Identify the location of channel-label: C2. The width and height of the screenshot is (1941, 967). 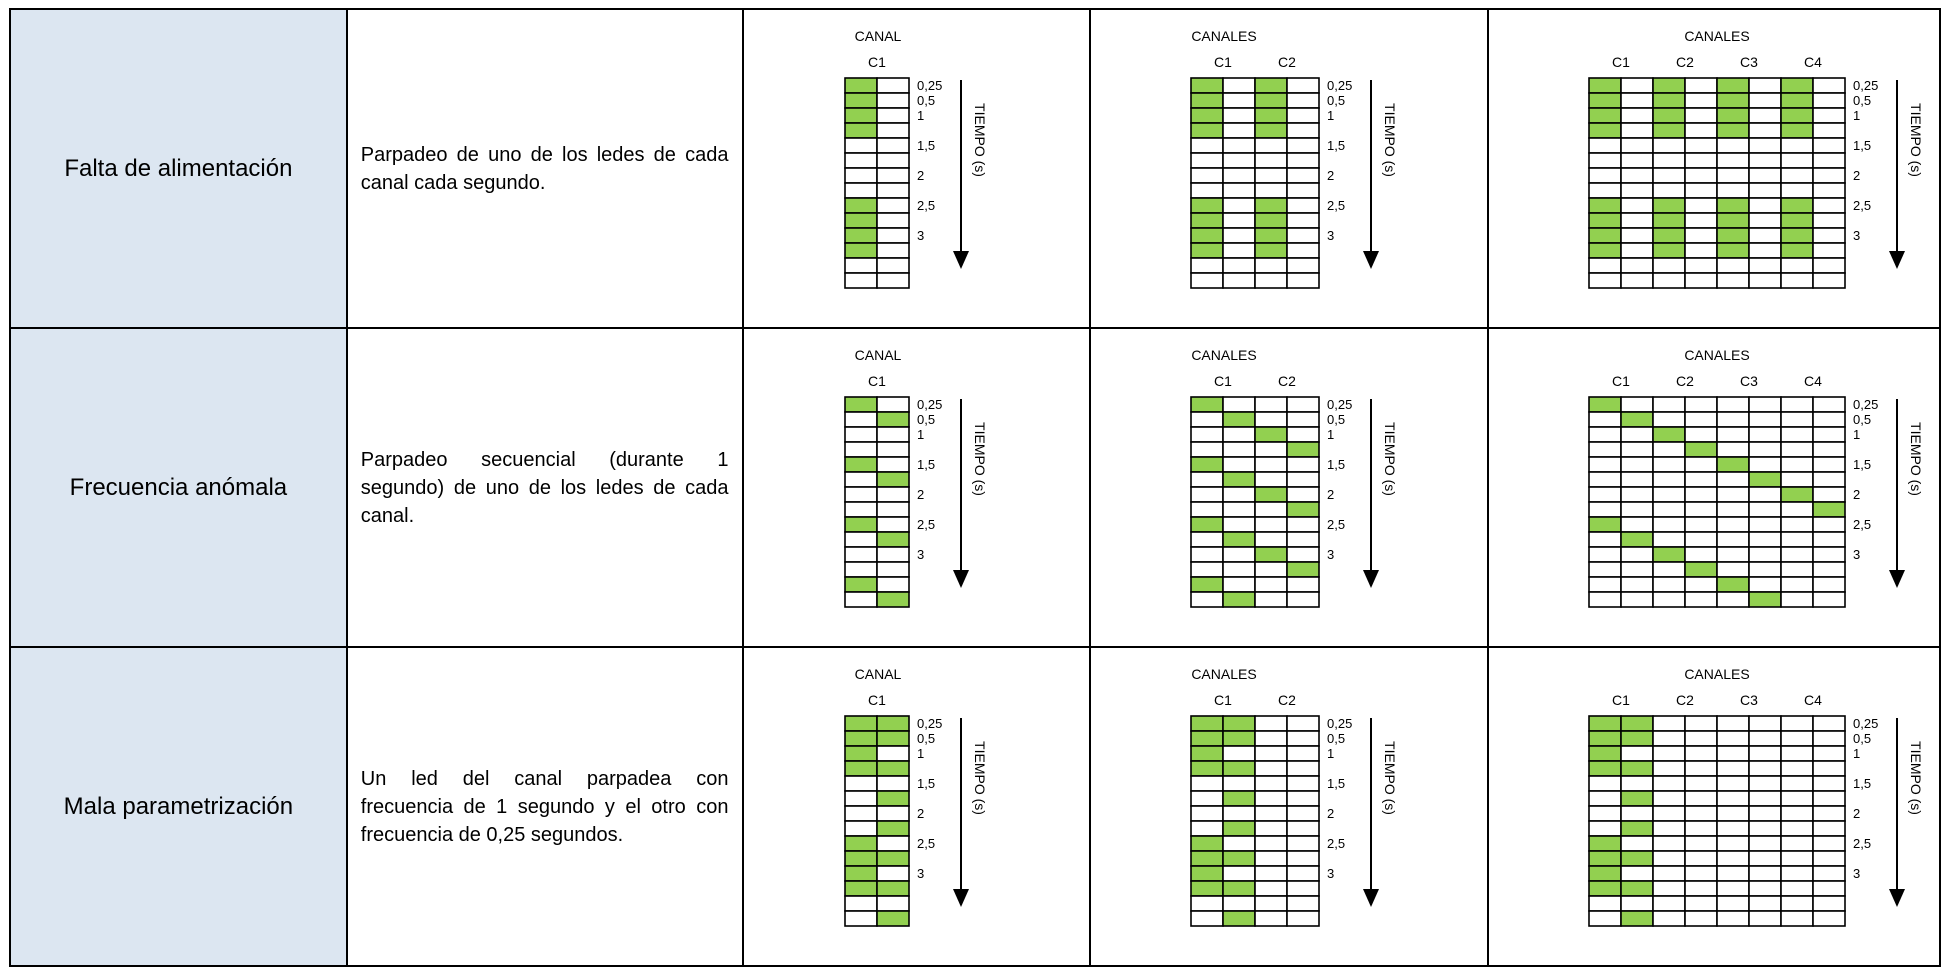
(1287, 62).